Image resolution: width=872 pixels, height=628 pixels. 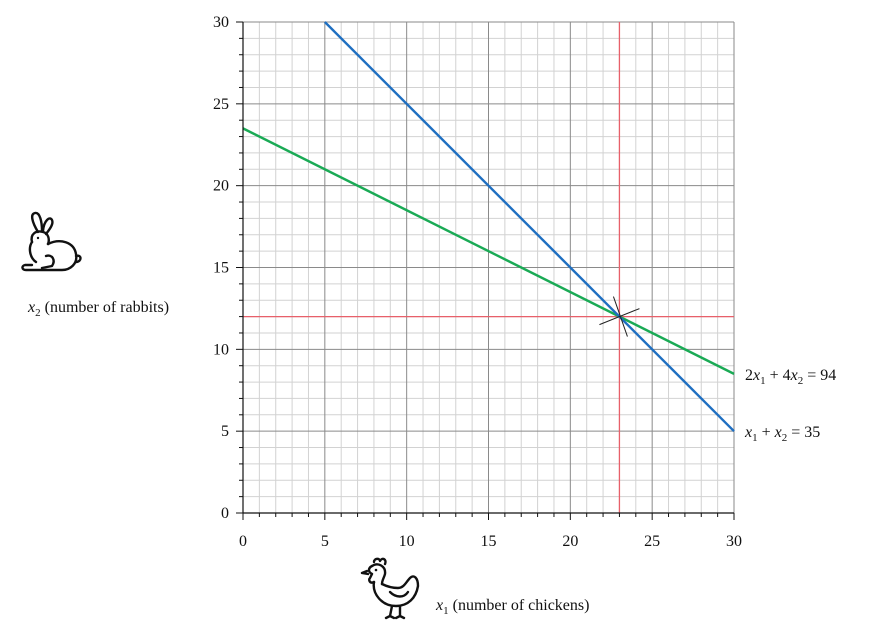 What do you see at coordinates (221, 104) in the screenshot?
I see `y-tick-label: 25` at bounding box center [221, 104].